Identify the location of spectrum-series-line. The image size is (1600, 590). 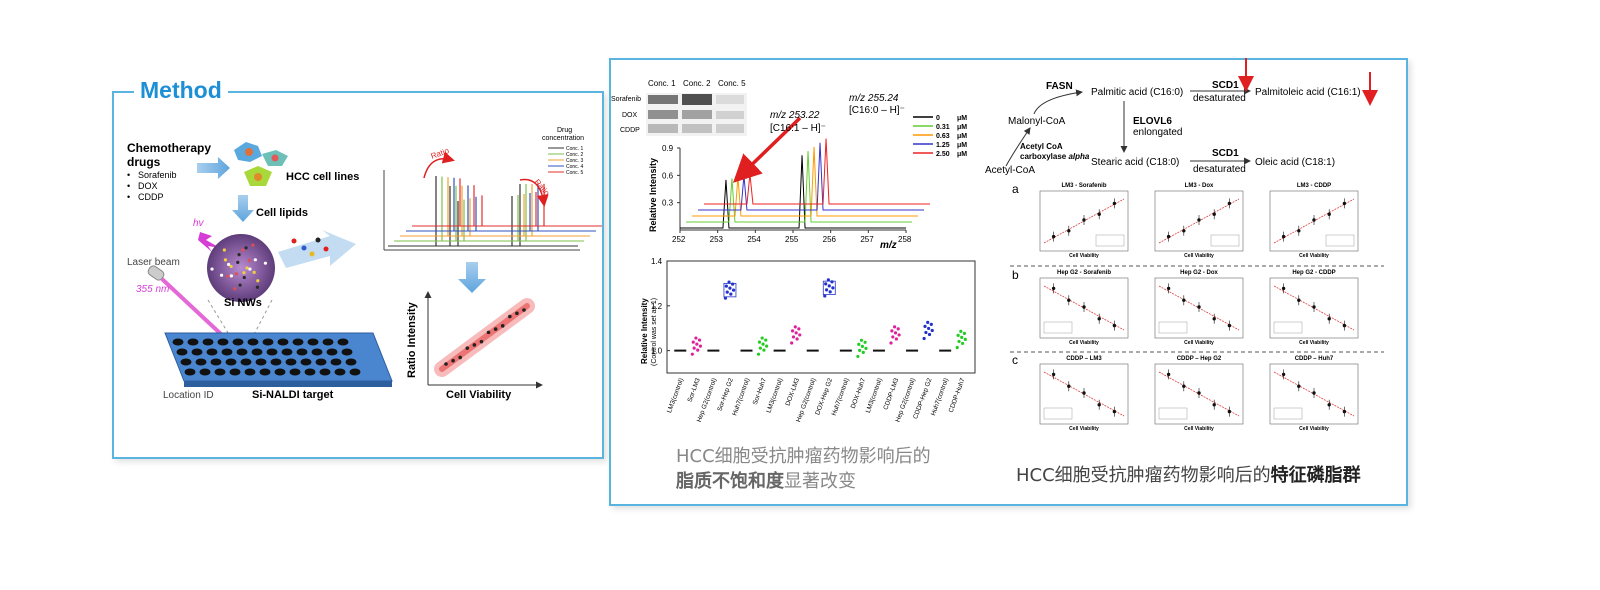
(793, 192).